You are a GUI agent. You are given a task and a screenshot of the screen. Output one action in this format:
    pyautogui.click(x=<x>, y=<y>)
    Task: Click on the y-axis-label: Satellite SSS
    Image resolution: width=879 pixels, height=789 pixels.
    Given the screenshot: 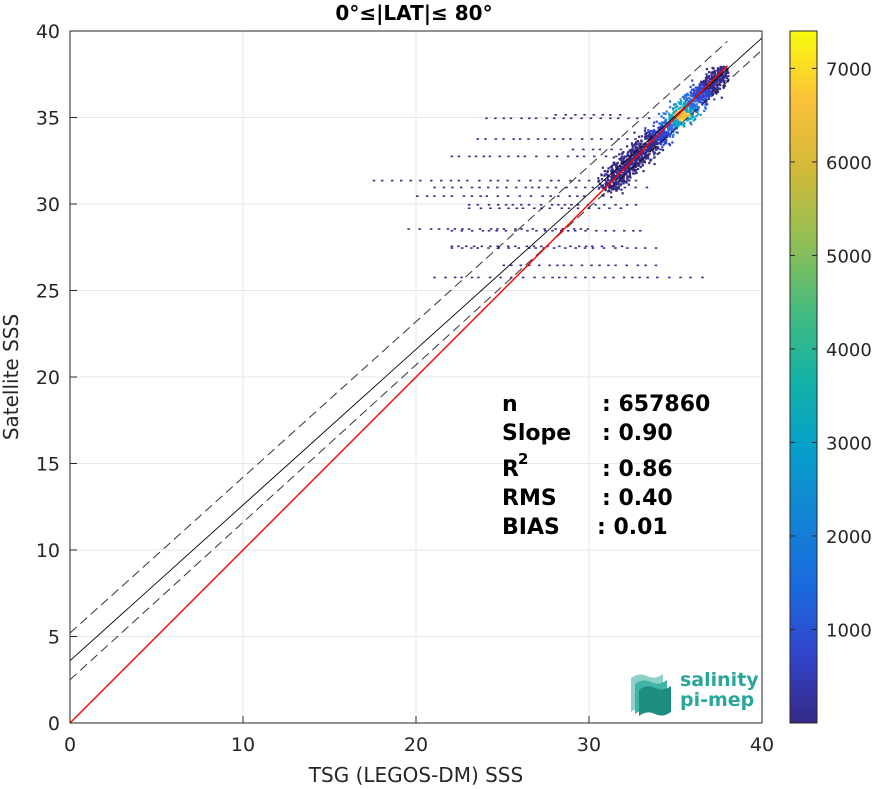 What is the action you would take?
    pyautogui.click(x=11, y=377)
    